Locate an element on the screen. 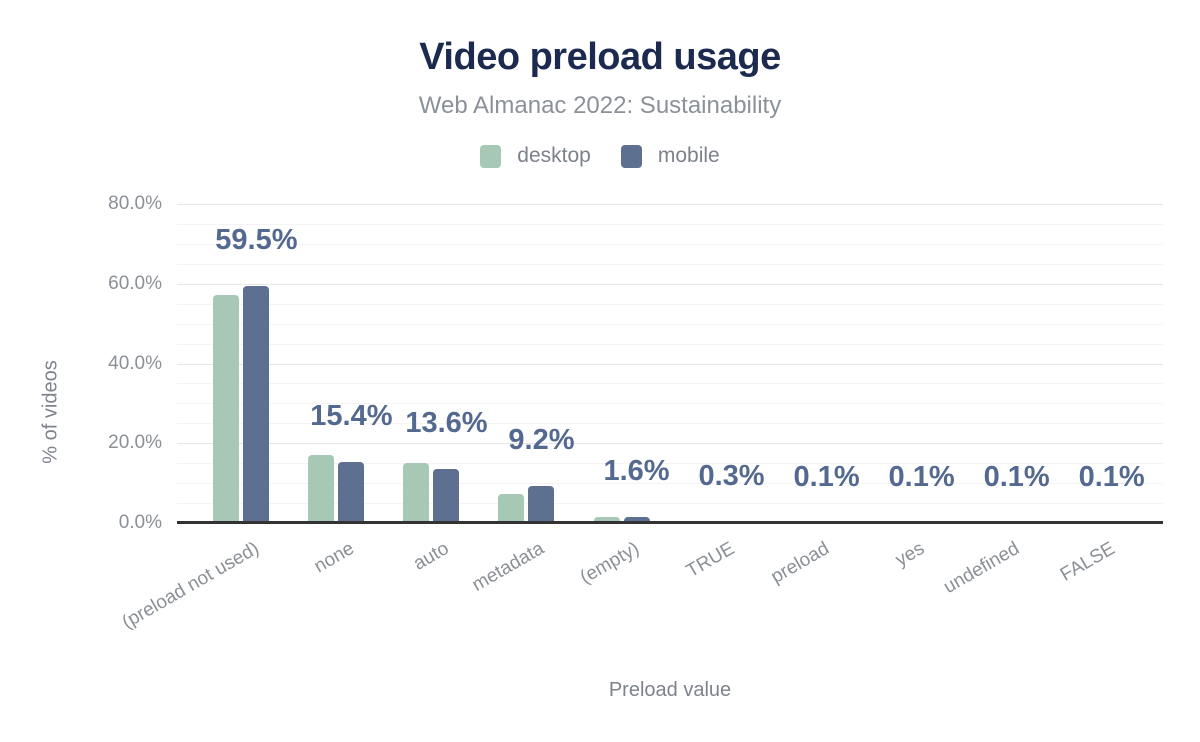 The width and height of the screenshot is (1200, 742). y-tick-label: 80.0% is located at coordinates (135, 203).